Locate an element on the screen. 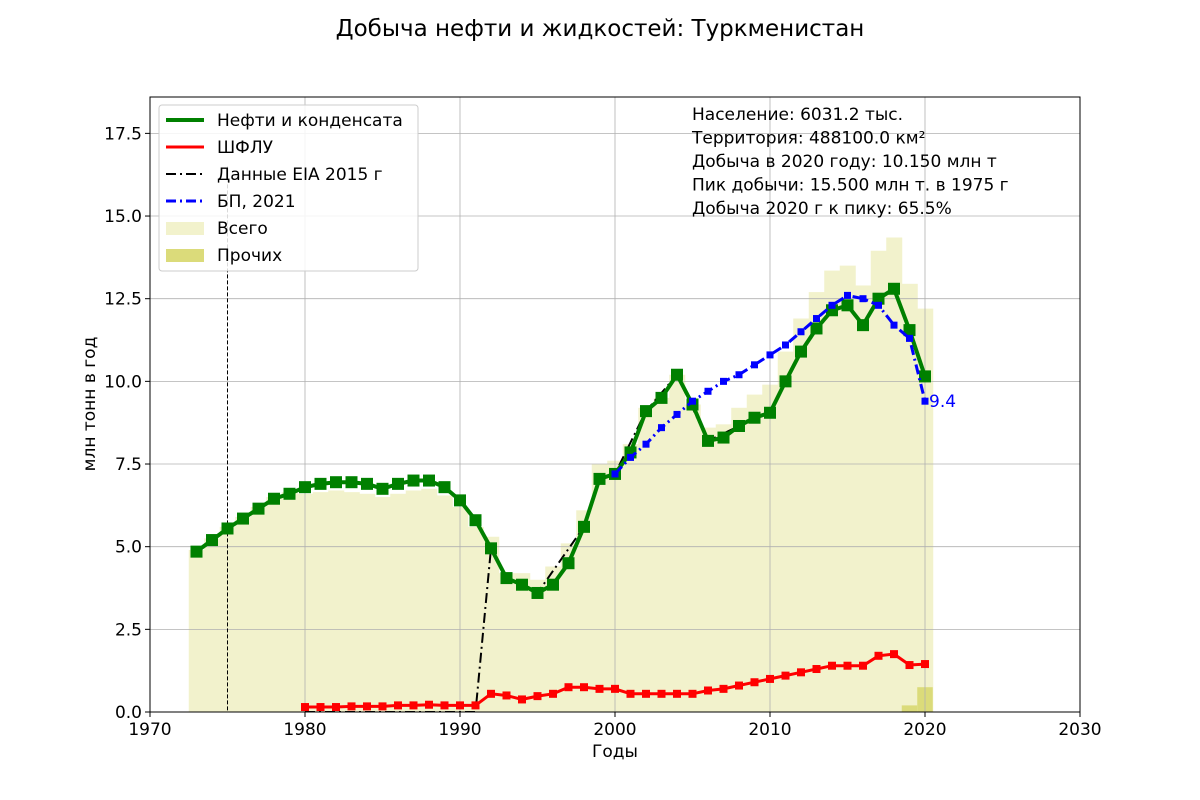 The width and height of the screenshot is (1200, 800). x-tick-label: 1970 is located at coordinates (149, 730).